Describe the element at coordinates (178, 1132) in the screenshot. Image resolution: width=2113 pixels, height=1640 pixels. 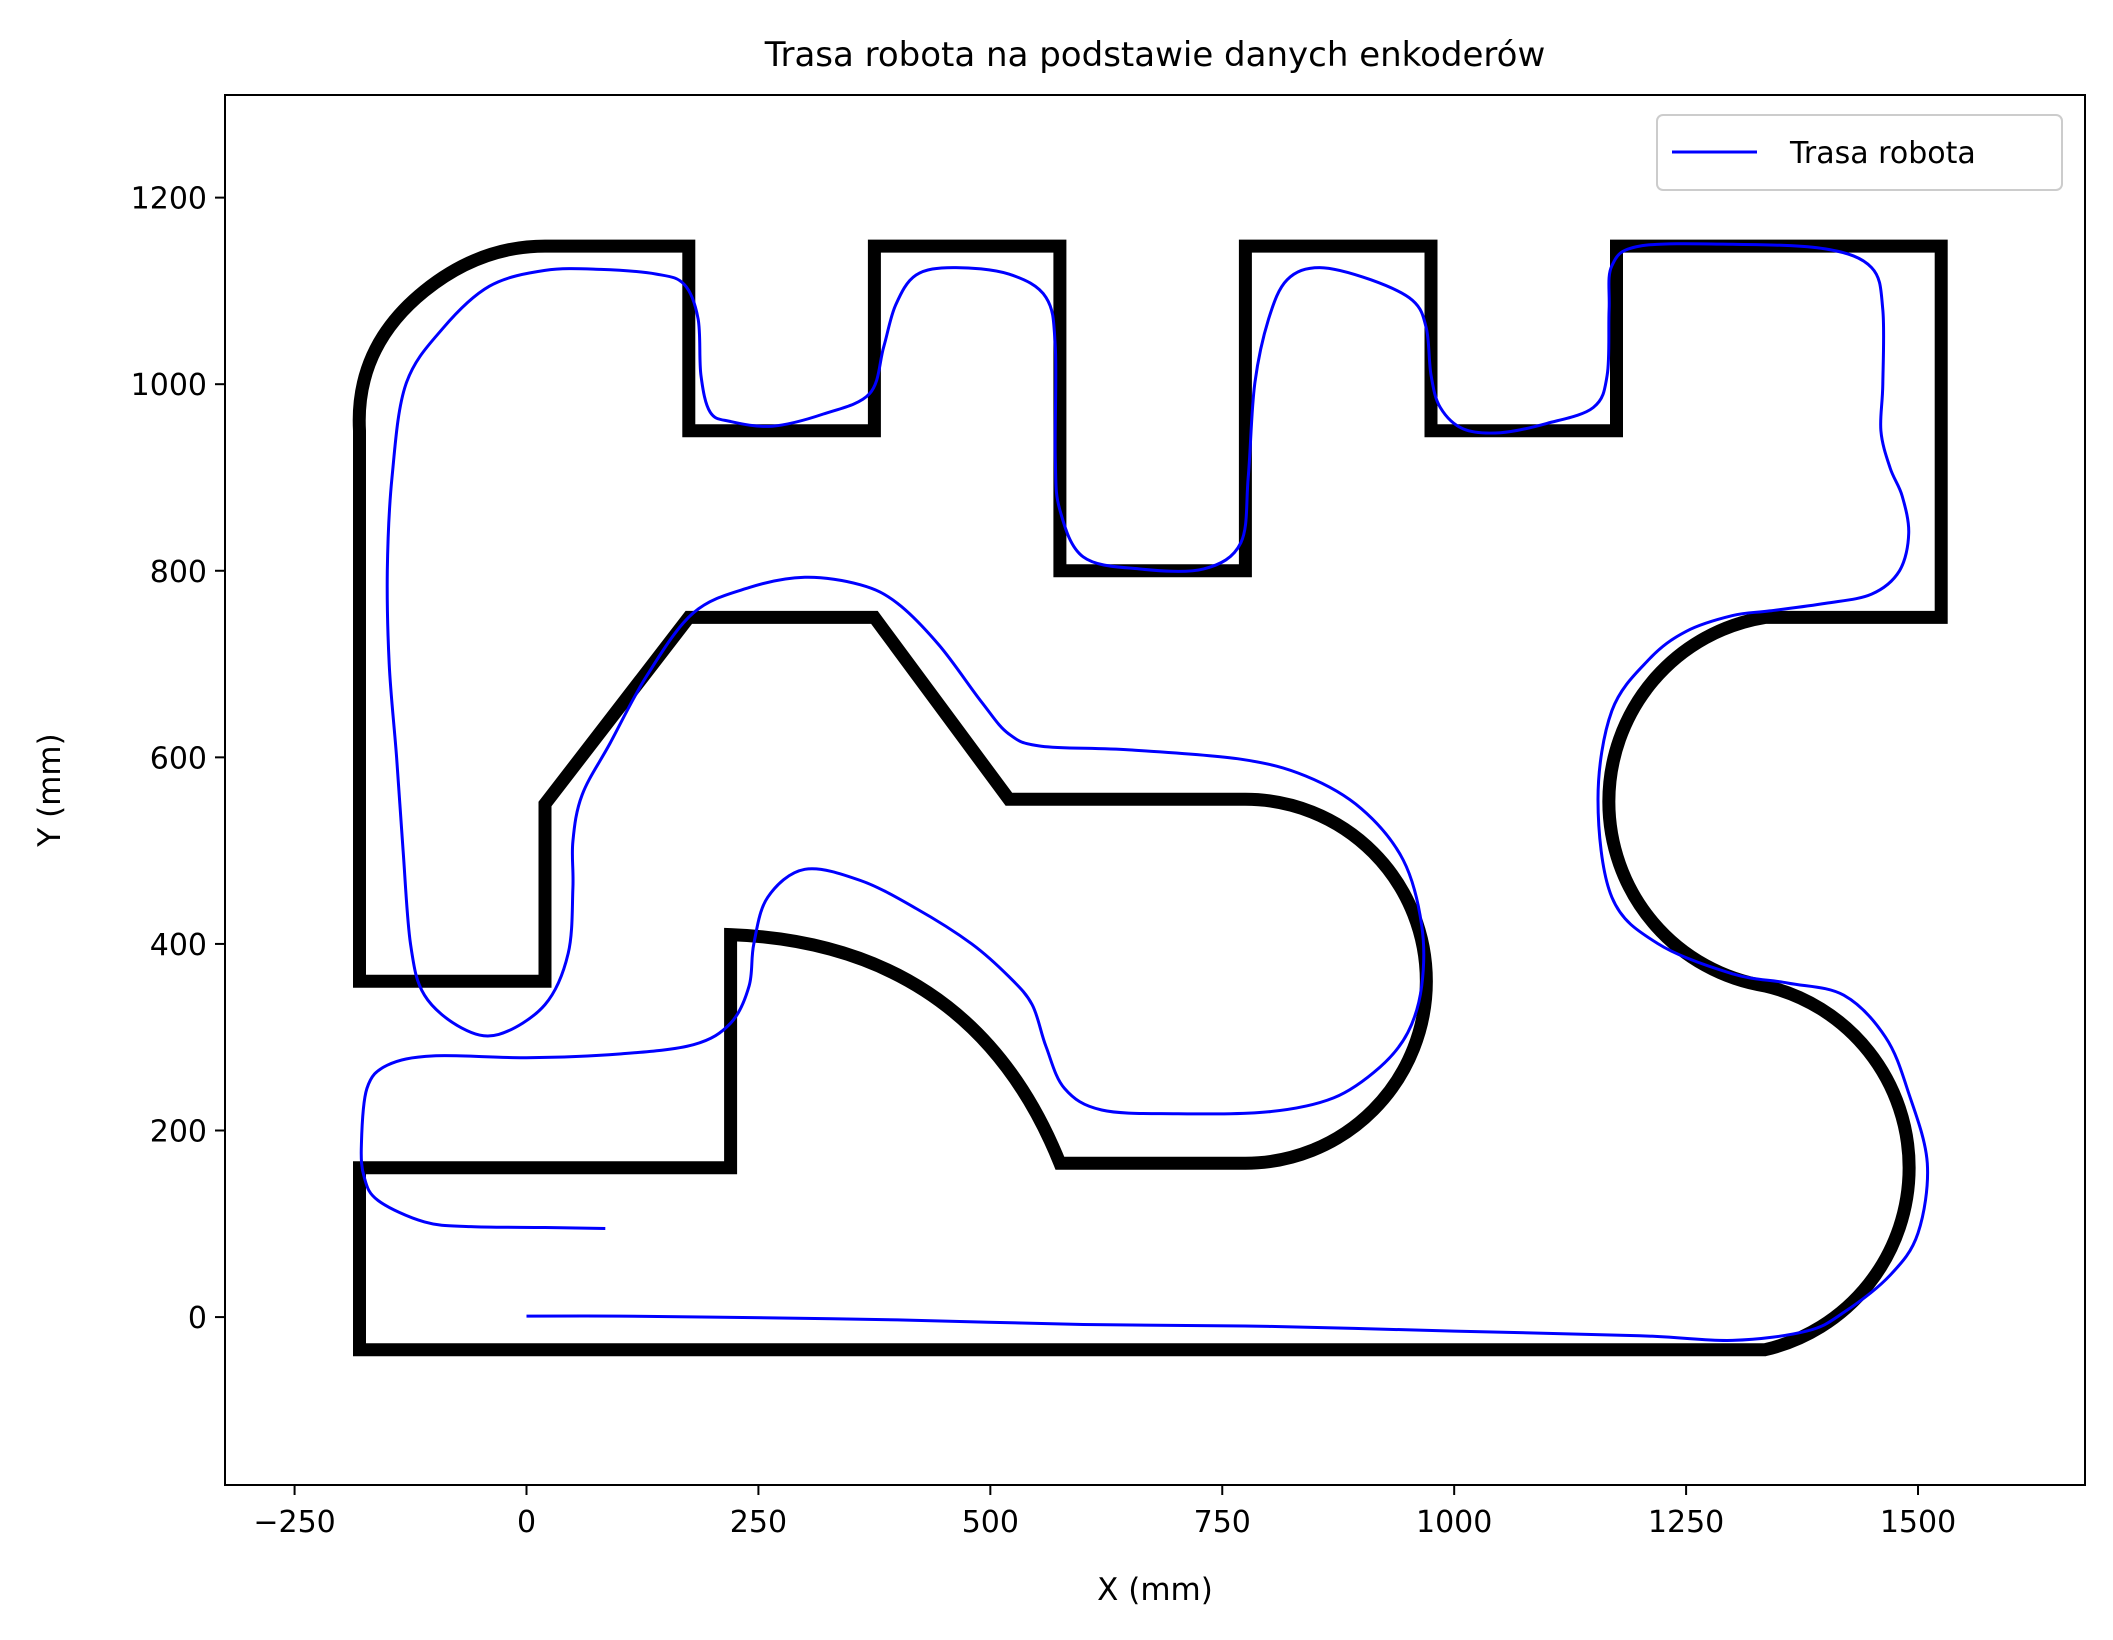
I see `y-tick-label: 200` at that location.